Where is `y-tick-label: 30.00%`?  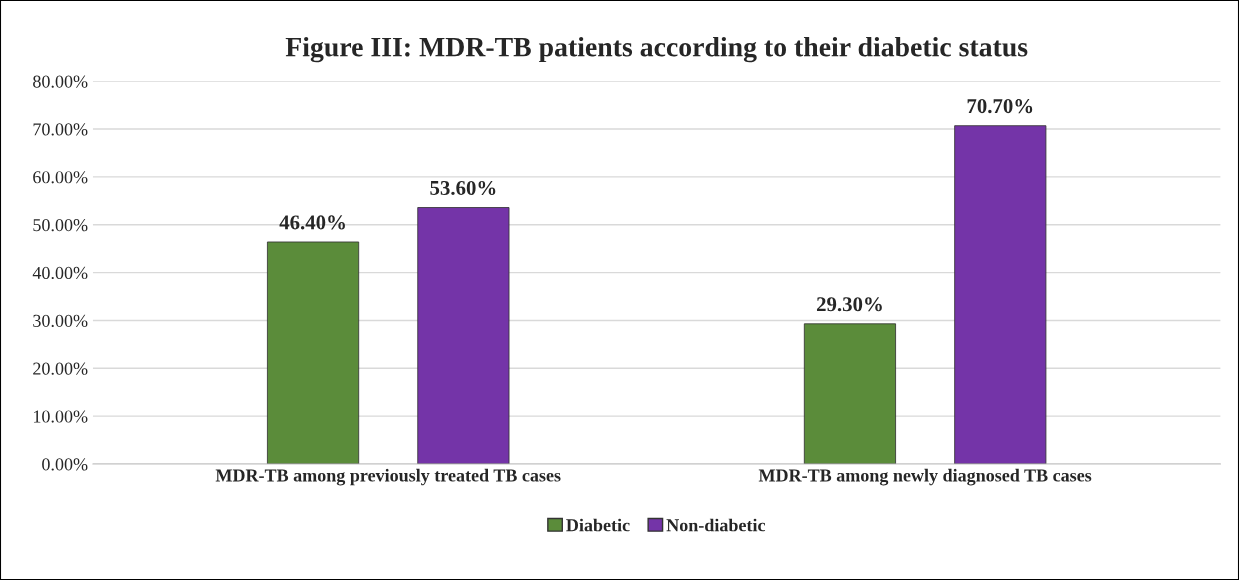
y-tick-label: 30.00% is located at coordinates (60, 320).